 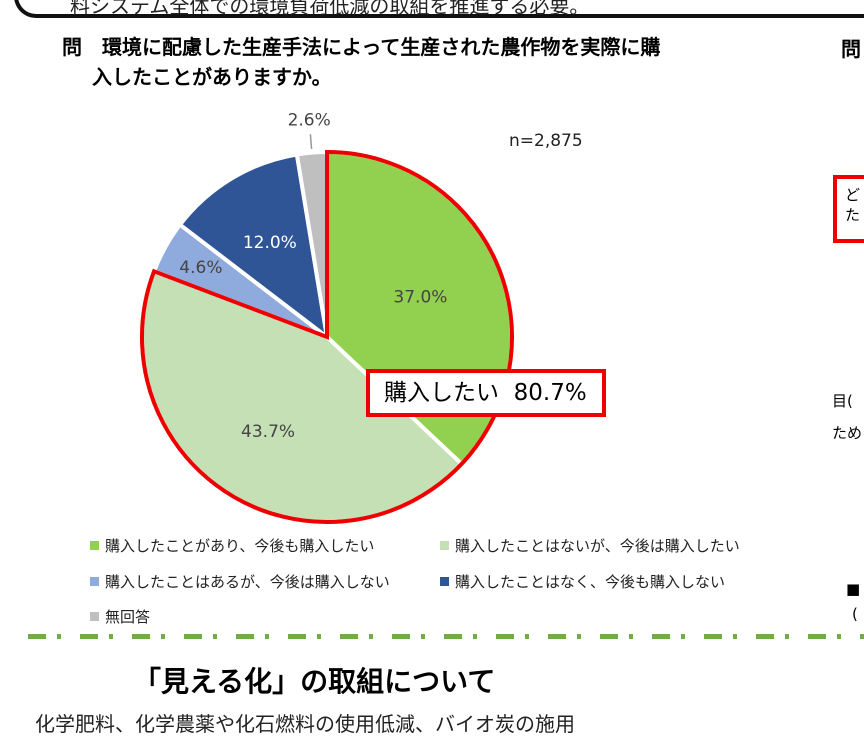 I want to click on legend-item: 購入したことがあり、今後も購入したい, so click(x=232, y=545).